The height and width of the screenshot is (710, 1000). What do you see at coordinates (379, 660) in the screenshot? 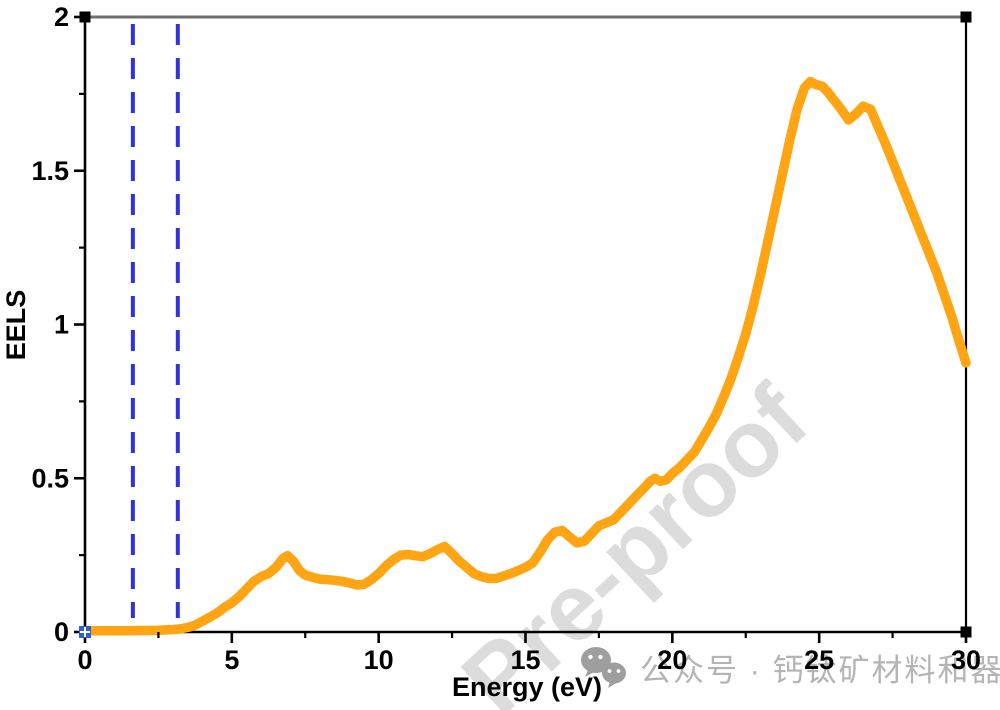
I see `x-tick-label: 10` at bounding box center [379, 660].